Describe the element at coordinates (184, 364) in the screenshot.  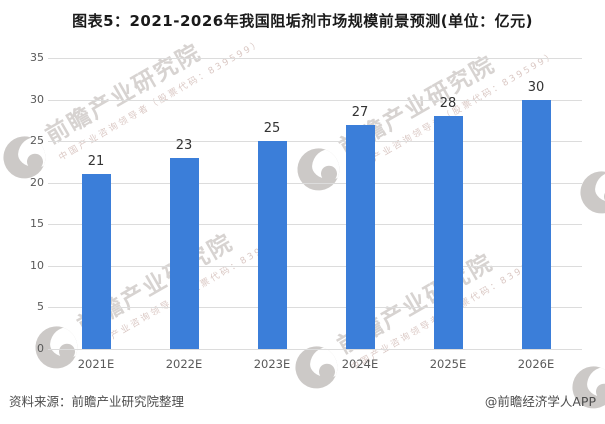
I see `x-axis-tick-label: 2022E` at that location.